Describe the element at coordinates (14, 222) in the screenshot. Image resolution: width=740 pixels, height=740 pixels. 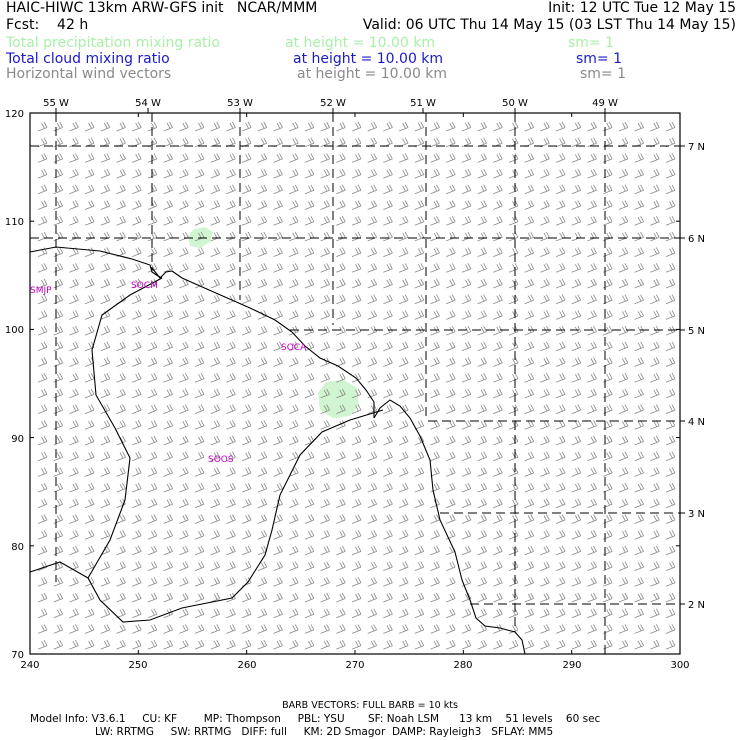
I see `y-tick-label: 110` at that location.